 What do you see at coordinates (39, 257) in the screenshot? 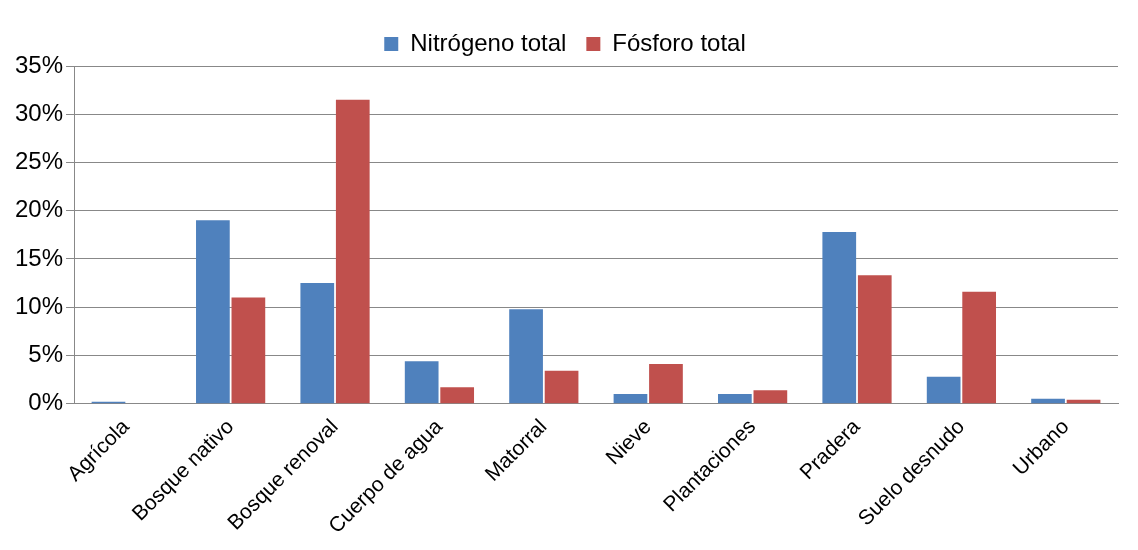
I see `y-tick-label: 15%` at bounding box center [39, 257].